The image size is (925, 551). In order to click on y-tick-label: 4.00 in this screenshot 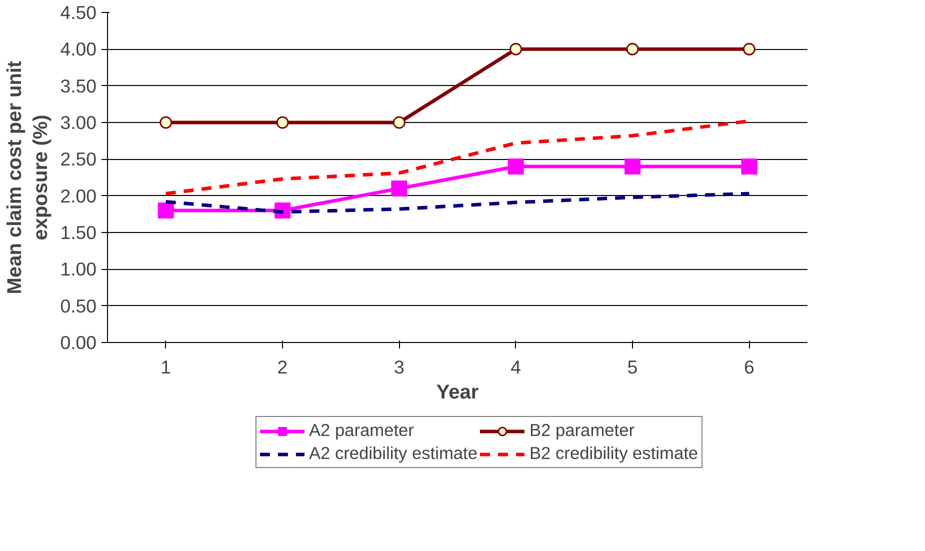, I will do `click(78, 49)`.